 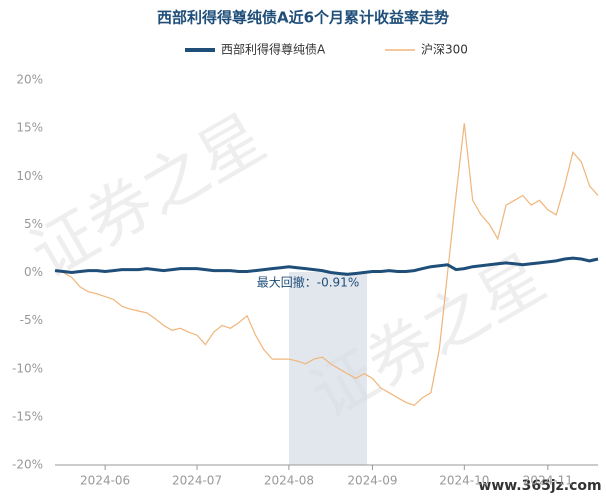 I want to click on series-line, so click(x=326, y=266).